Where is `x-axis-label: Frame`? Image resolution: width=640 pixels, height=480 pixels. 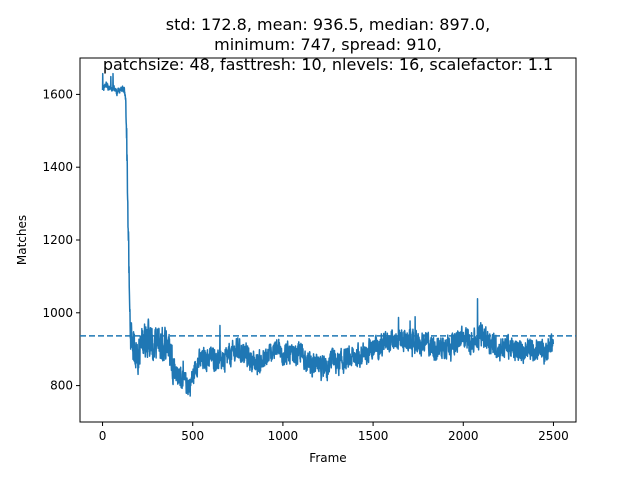
x-axis-label: Frame is located at coordinates (327, 458).